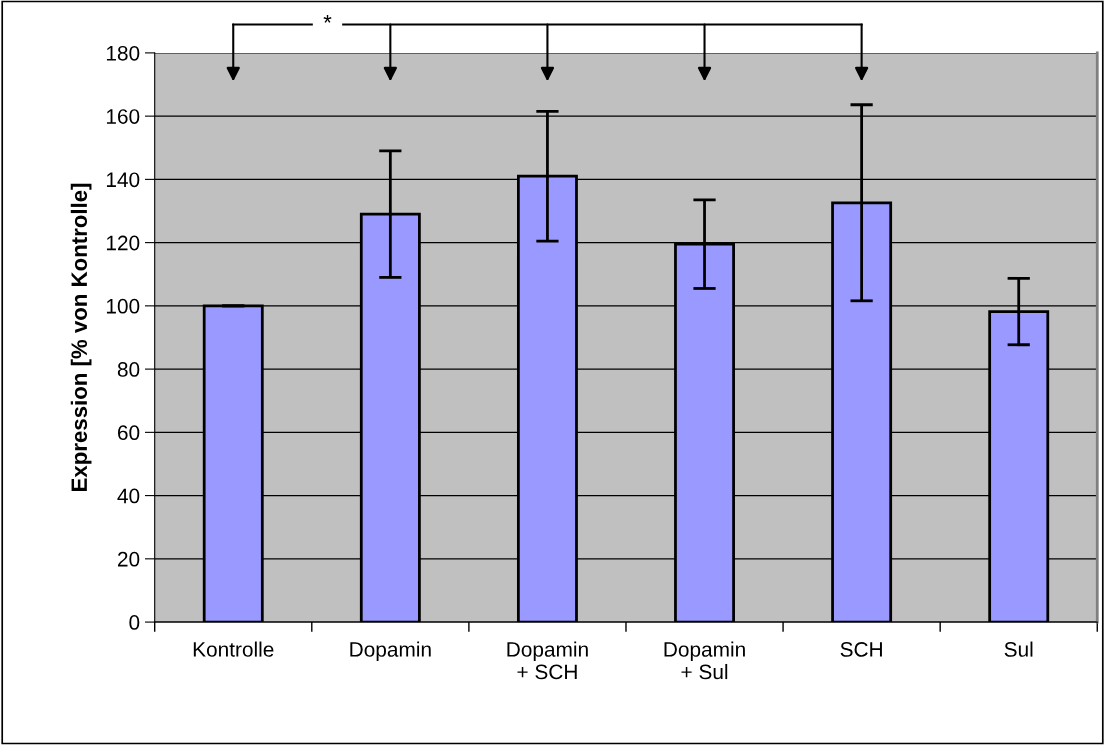  I want to click on y-tick-label: 180, so click(123, 53).